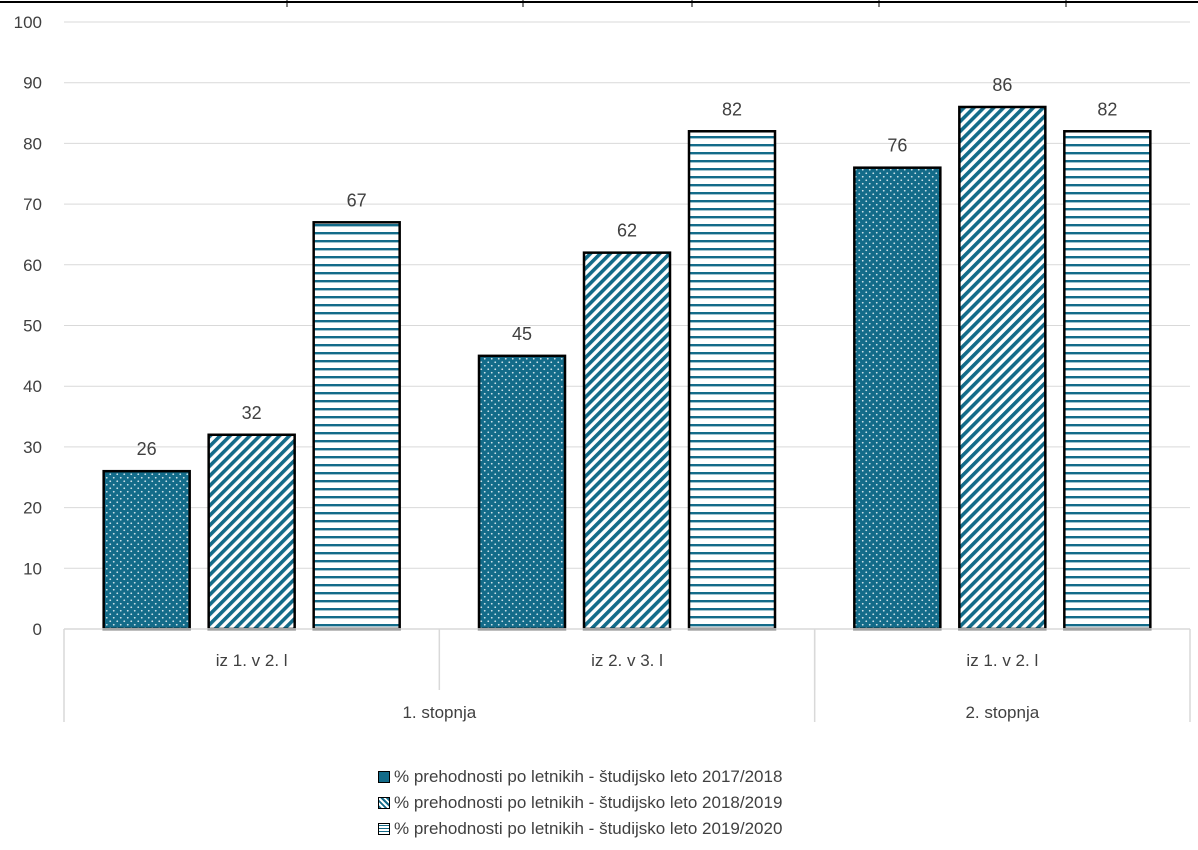 Image resolution: width=1198 pixels, height=850 pixels. Describe the element at coordinates (32, 568) in the screenshot. I see `y-tick-label: 10` at that location.